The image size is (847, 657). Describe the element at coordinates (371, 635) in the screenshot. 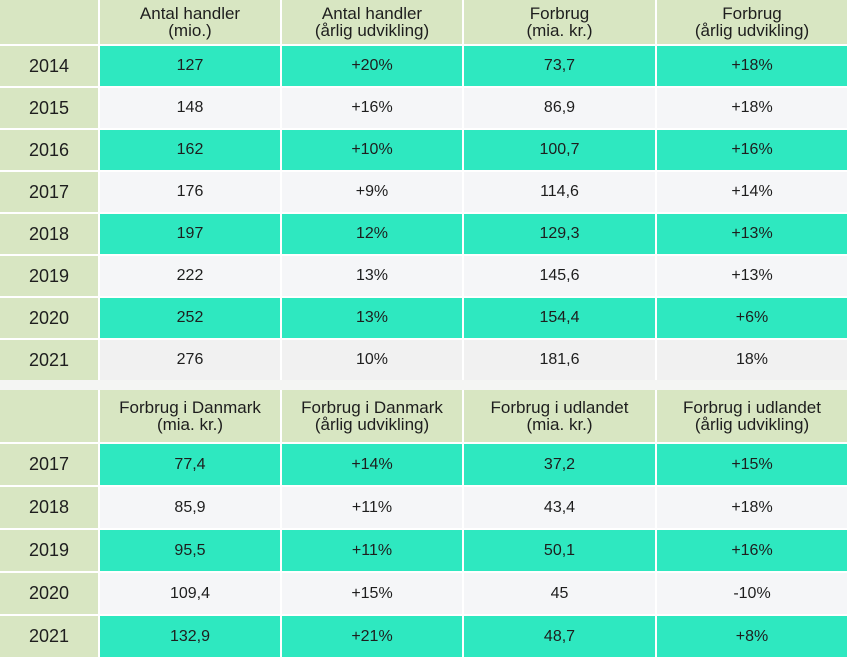

I see `table-cell: +21%` at that location.